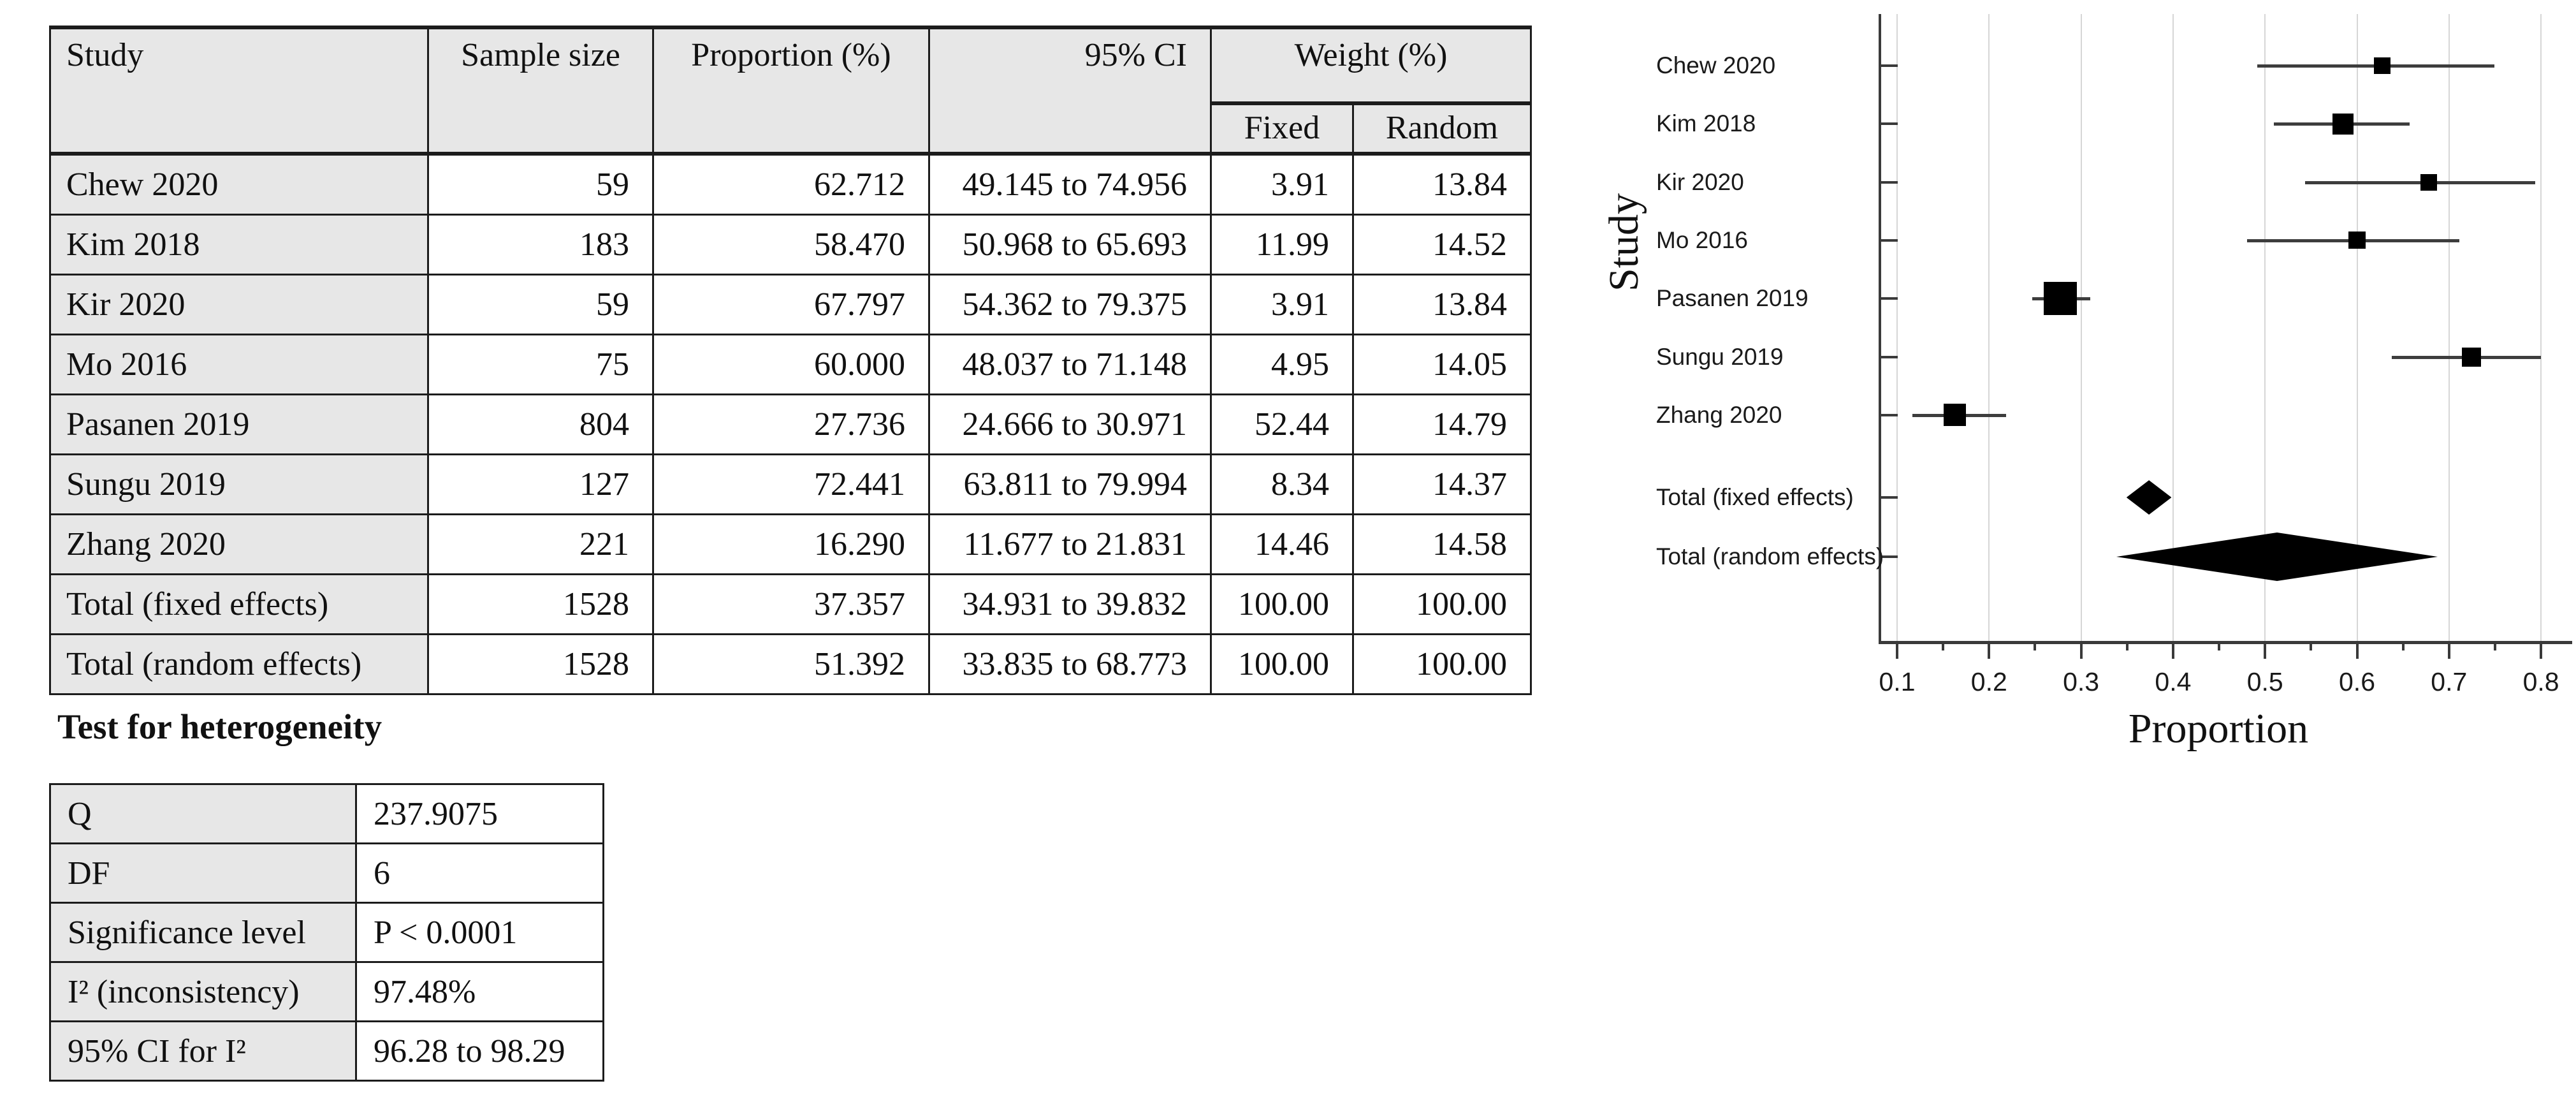 The width and height of the screenshot is (2576, 1095). I want to click on cell-ci: 34.931 to 39.832, so click(1070, 604).